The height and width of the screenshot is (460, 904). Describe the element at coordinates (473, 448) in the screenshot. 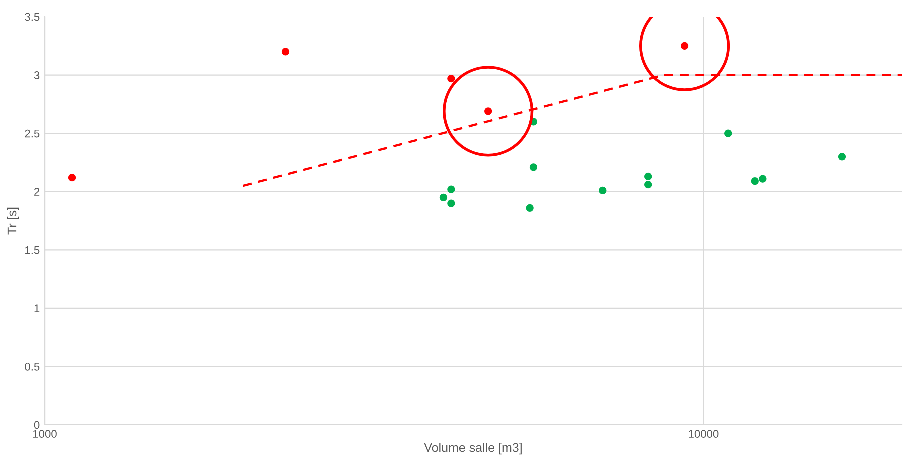

I see `x-axis-title: Volume salle [m3]` at that location.